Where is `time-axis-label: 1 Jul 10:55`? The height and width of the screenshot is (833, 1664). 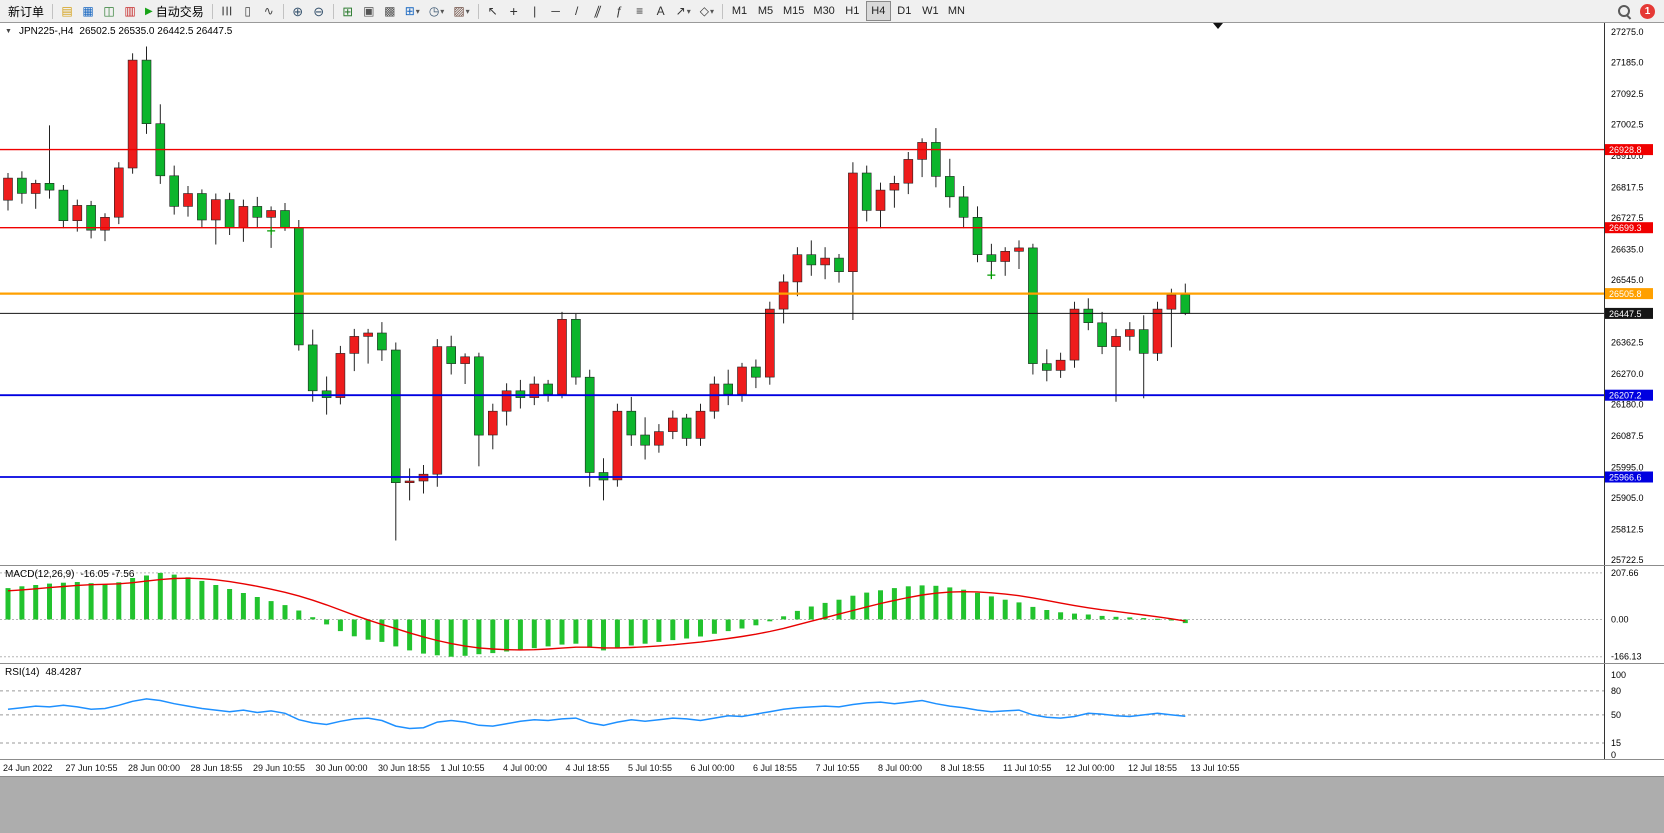 time-axis-label: 1 Jul 10:55 is located at coordinates (462, 768).